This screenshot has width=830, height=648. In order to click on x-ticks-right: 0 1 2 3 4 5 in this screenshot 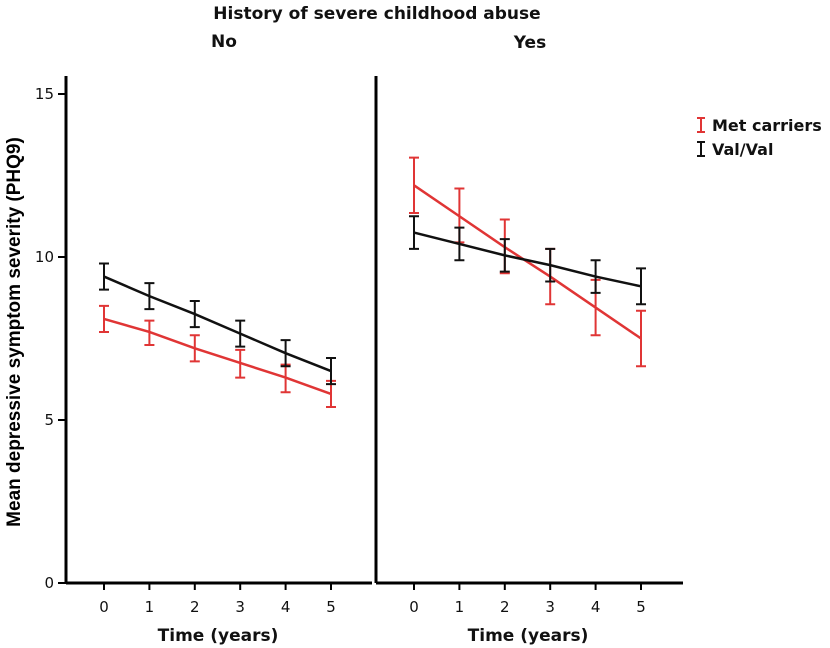, I will do `click(527, 599)`.